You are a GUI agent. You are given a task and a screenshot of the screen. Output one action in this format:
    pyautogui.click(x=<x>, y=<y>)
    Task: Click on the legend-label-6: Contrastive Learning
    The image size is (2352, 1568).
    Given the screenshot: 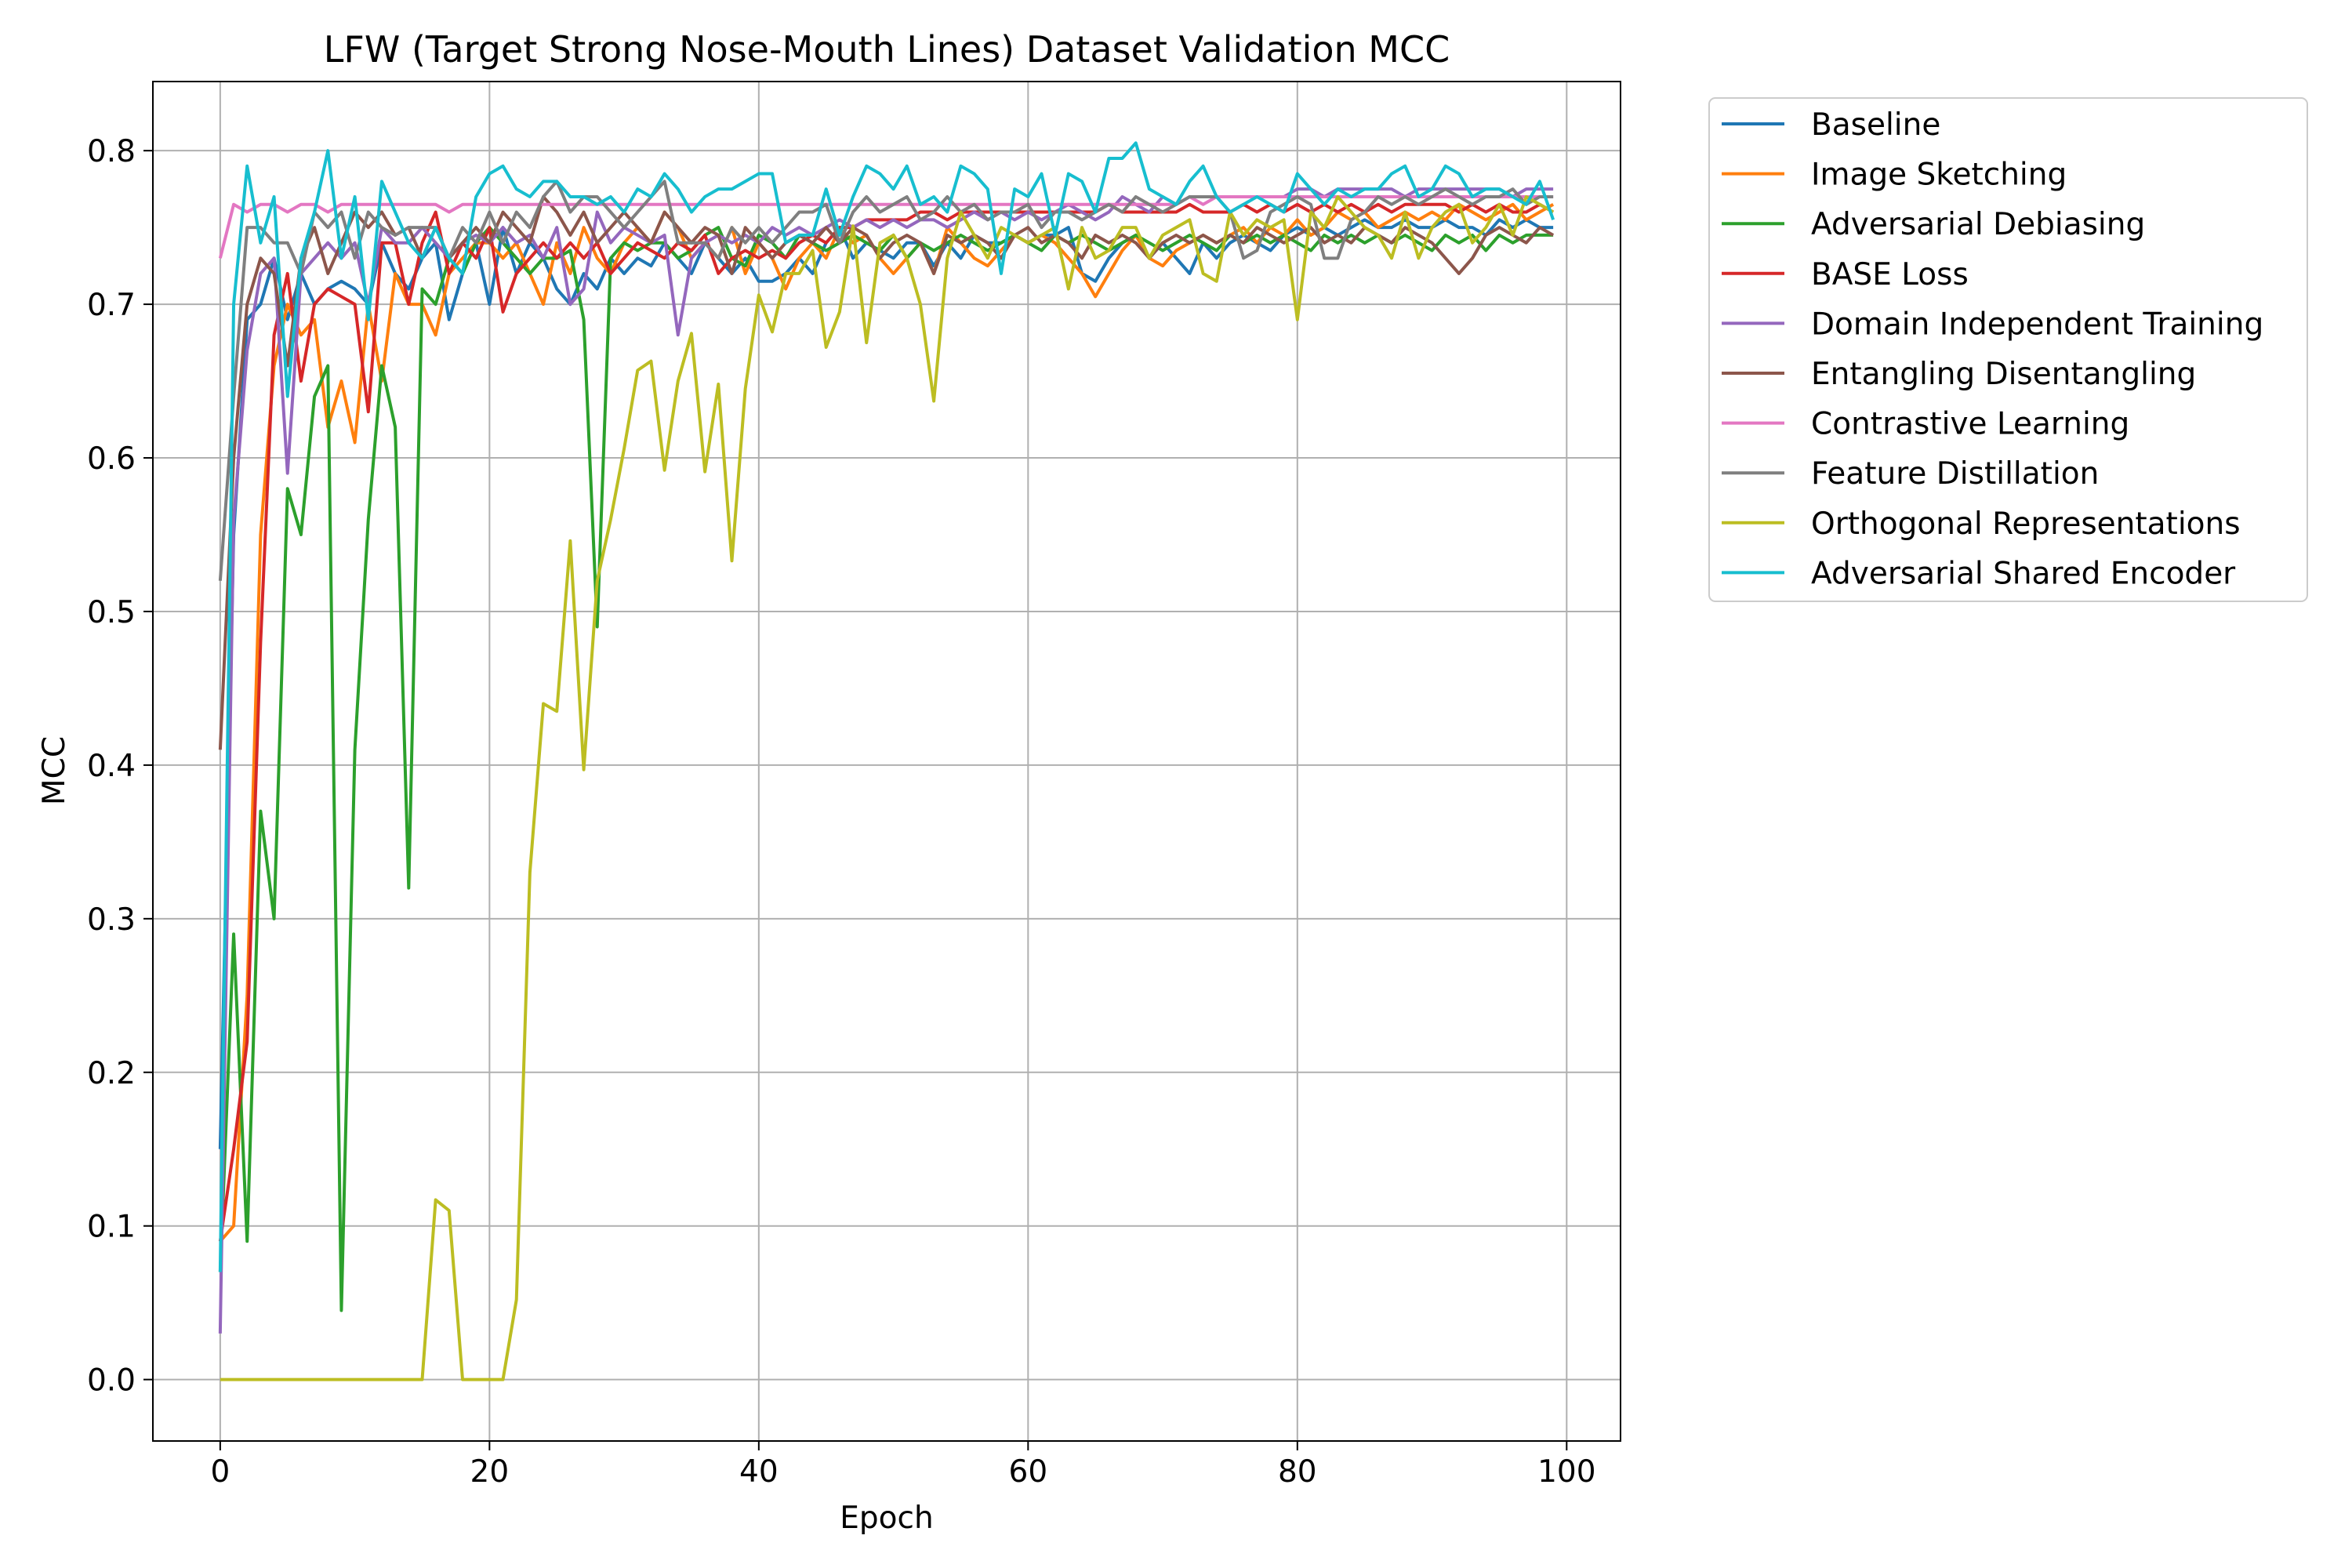 What is the action you would take?
    pyautogui.click(x=1970, y=424)
    